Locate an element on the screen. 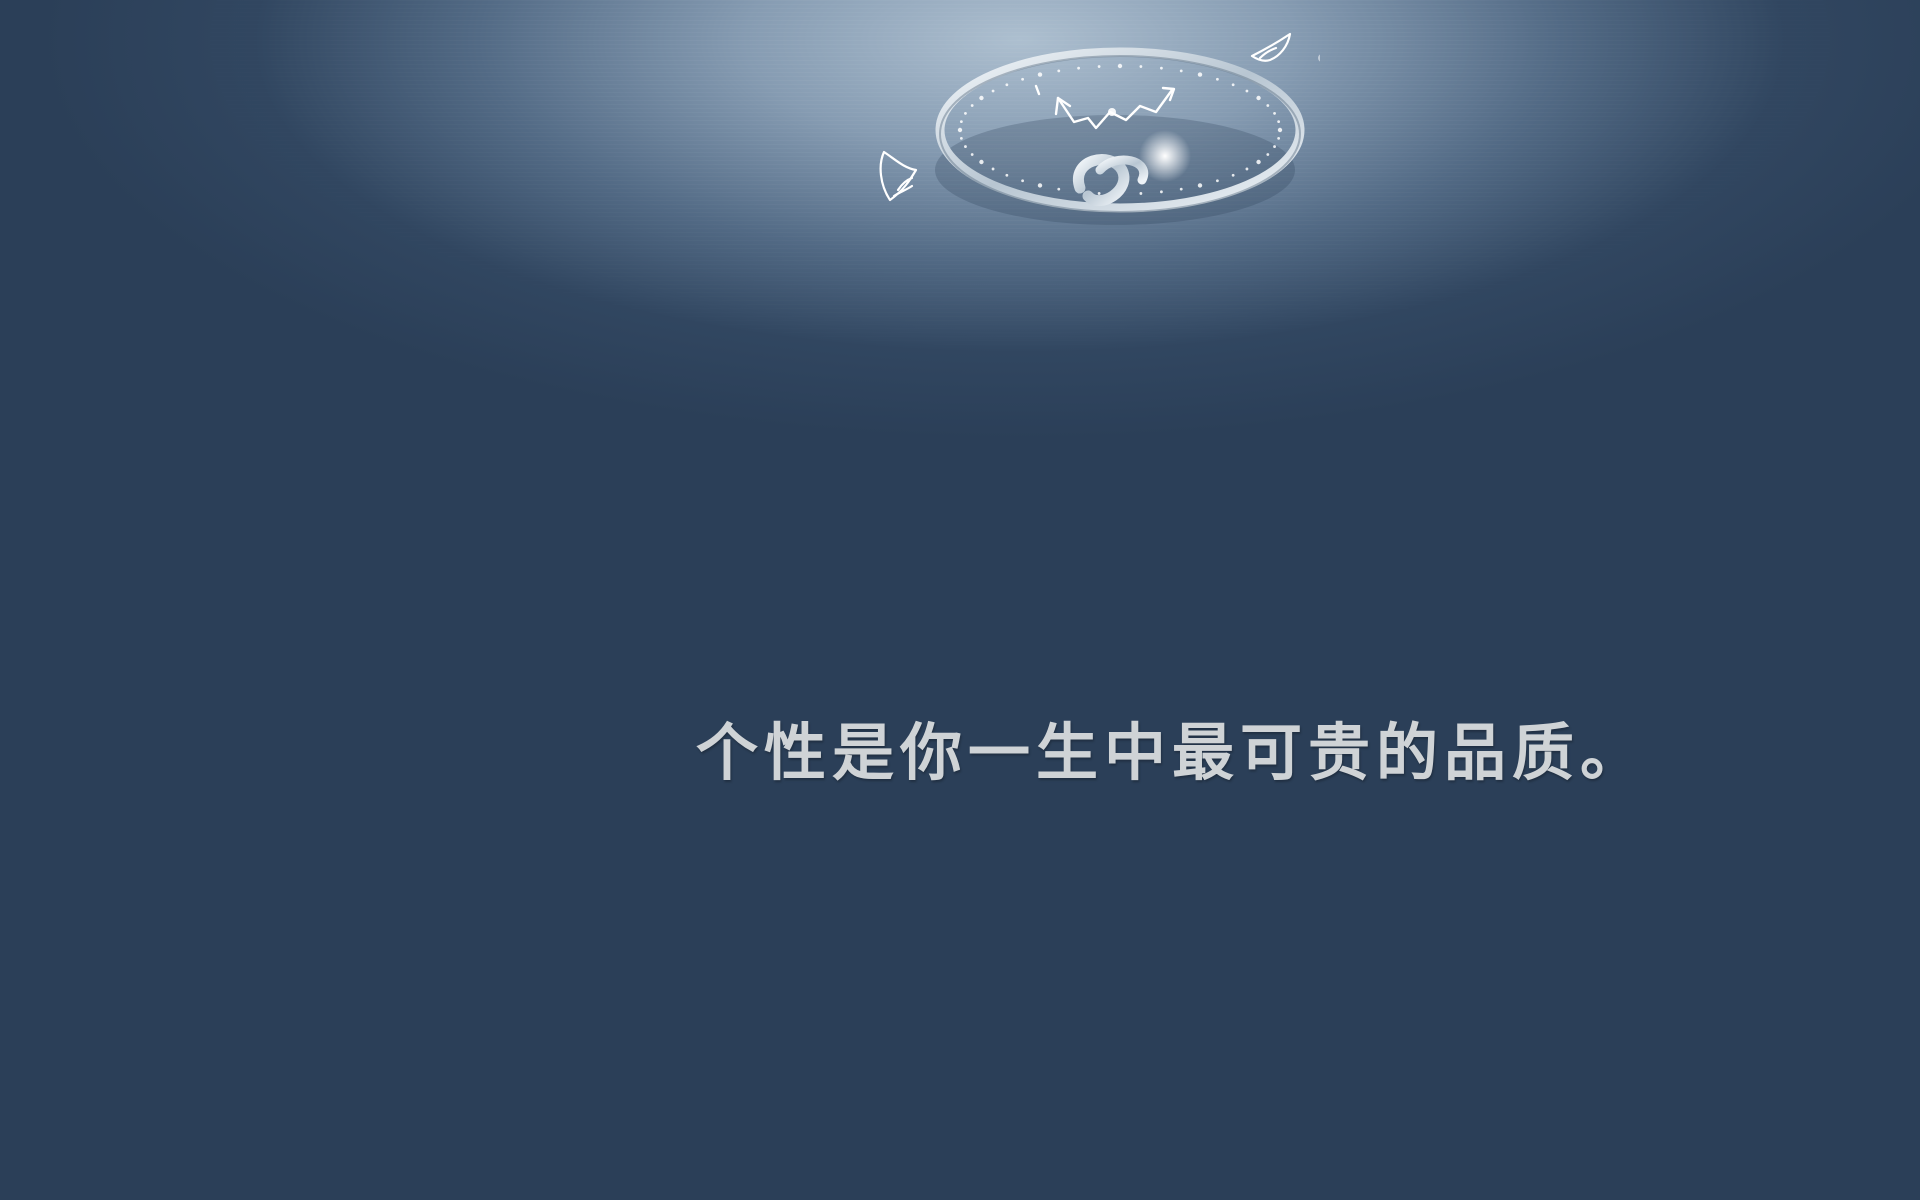 This screenshot has height=1200, width=1920. bokeh-dot is located at coordinates (1319, 58).